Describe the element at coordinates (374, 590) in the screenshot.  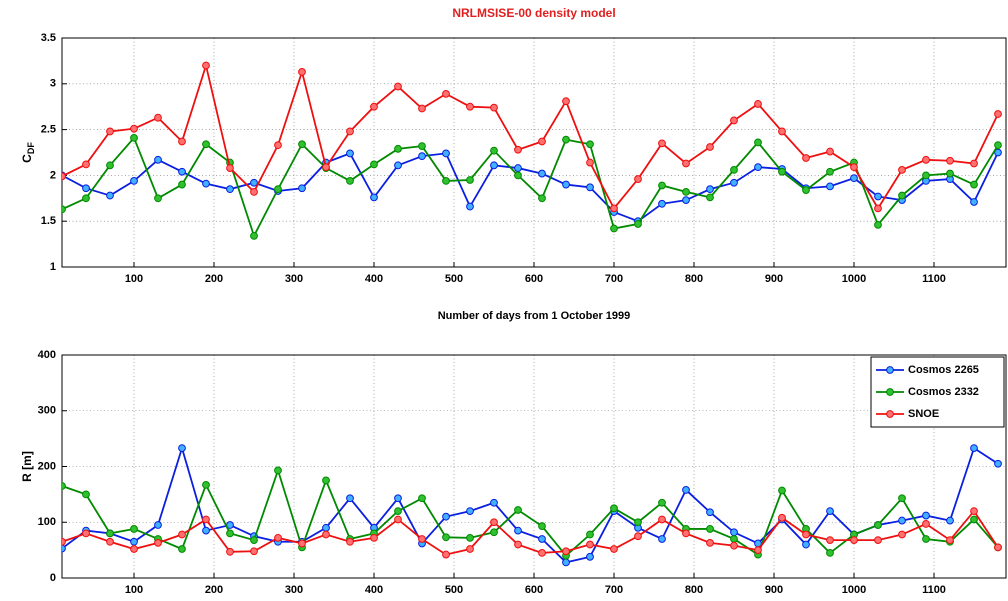
I see `x-tick-label: 400` at that location.